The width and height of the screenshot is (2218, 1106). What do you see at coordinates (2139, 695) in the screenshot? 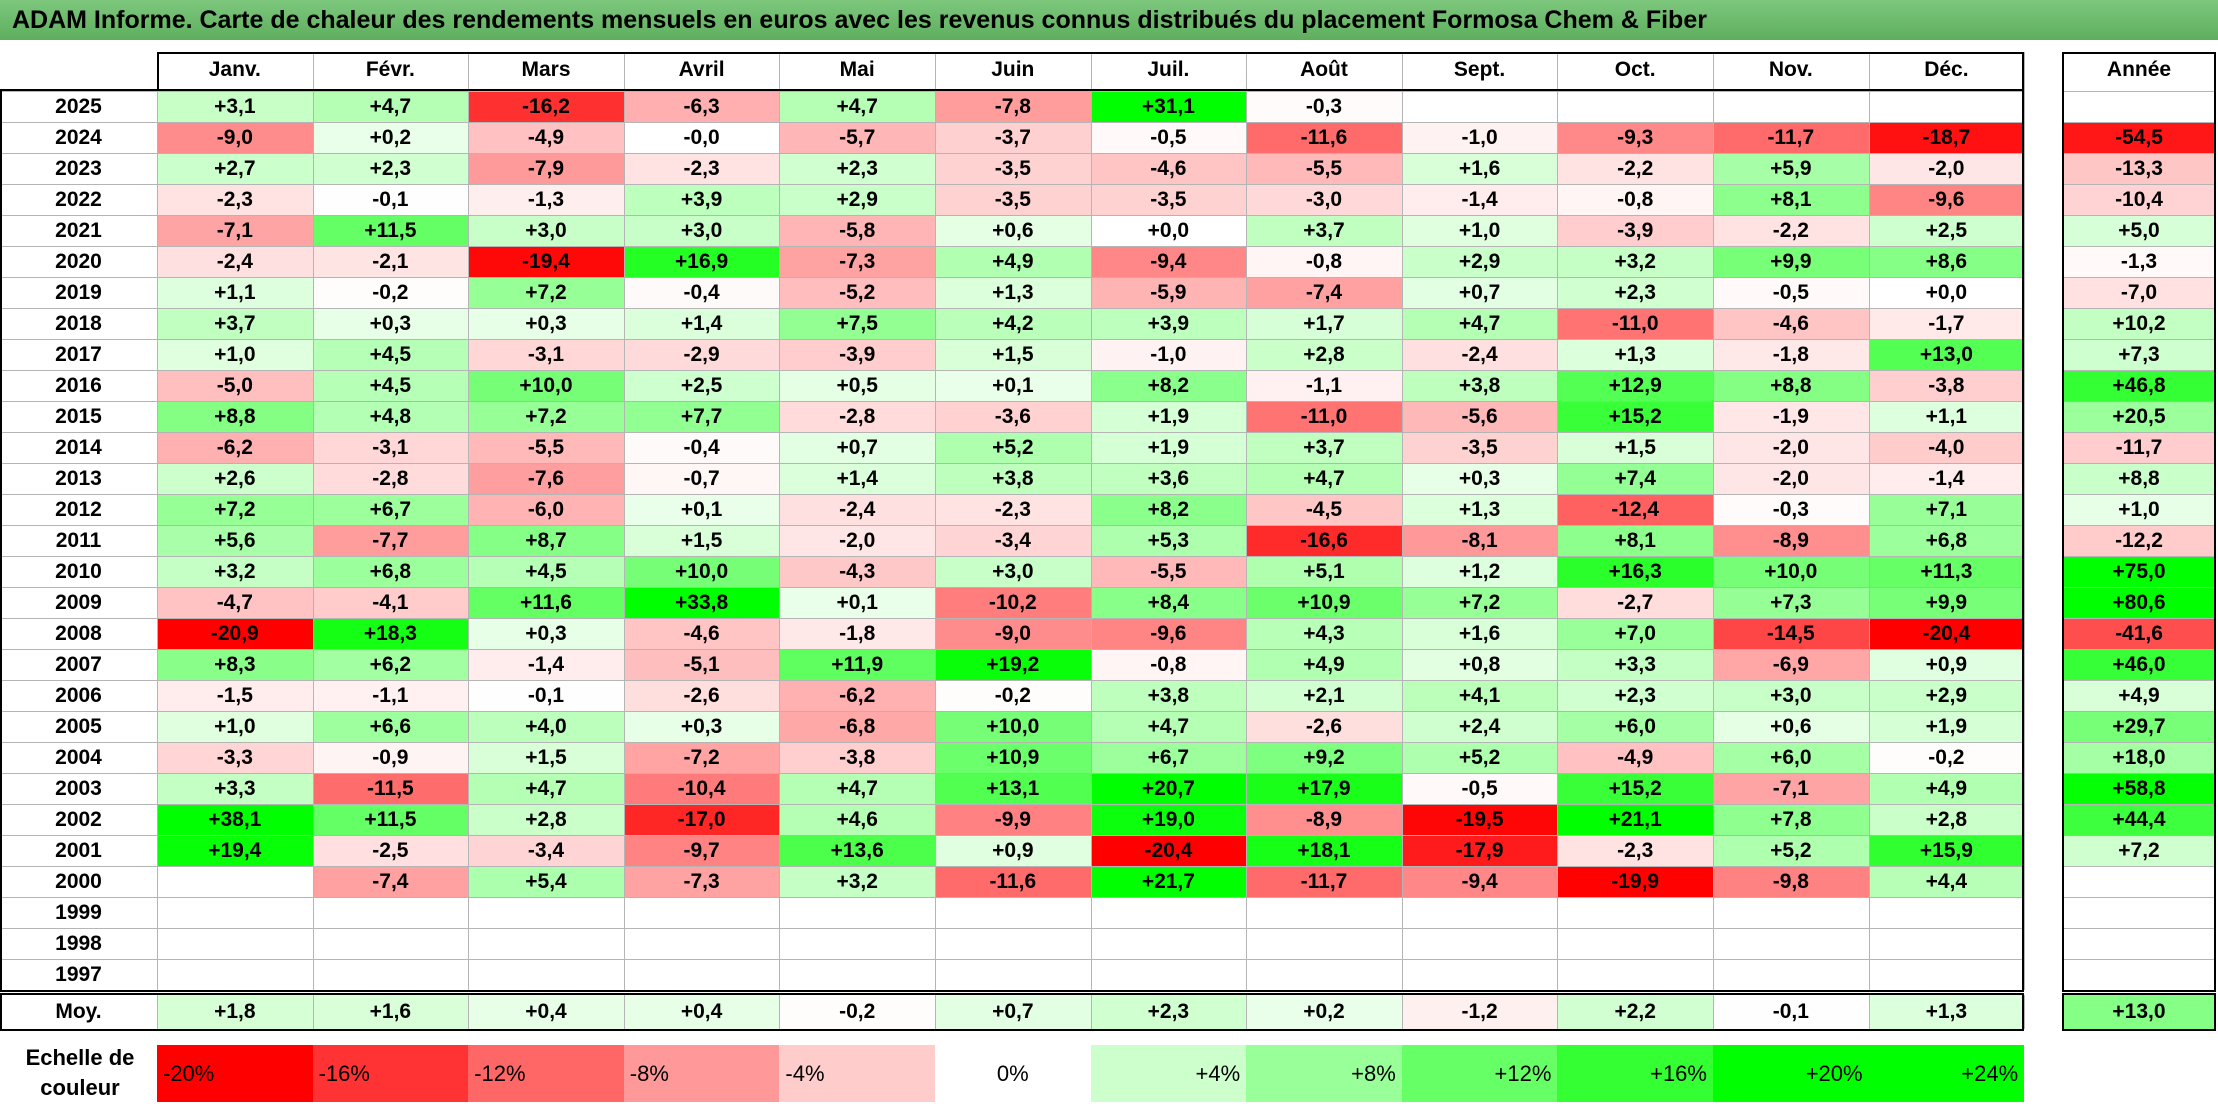
I see `year-total-cell: +4,9` at bounding box center [2139, 695].